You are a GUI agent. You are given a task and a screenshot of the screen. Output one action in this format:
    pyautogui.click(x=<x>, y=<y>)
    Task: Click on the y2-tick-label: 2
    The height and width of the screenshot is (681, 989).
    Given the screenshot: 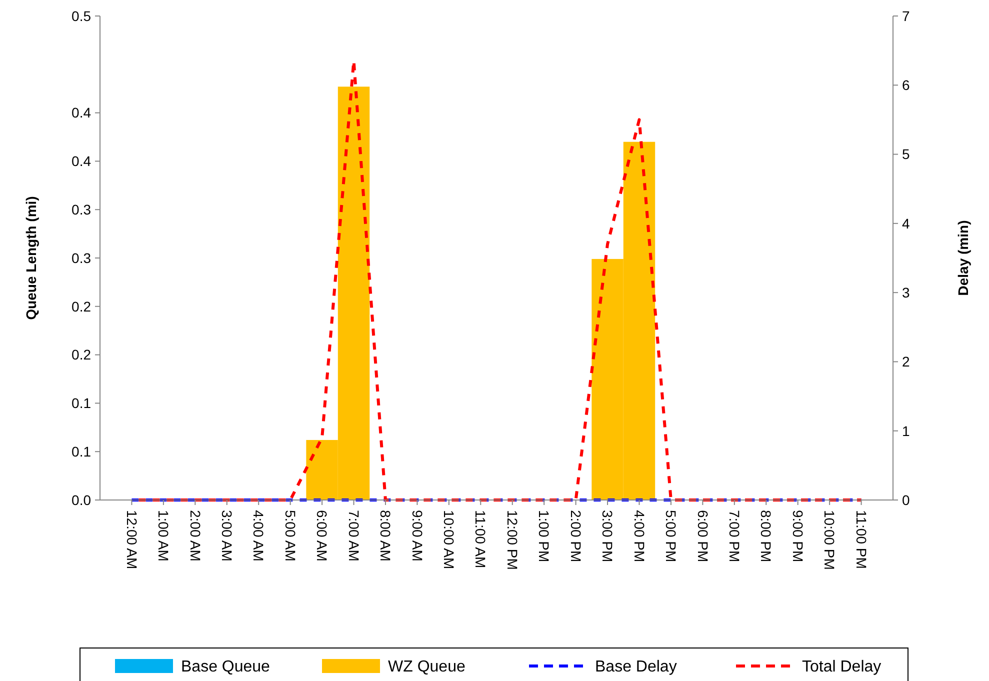 What is the action you would take?
    pyautogui.click(x=906, y=362)
    